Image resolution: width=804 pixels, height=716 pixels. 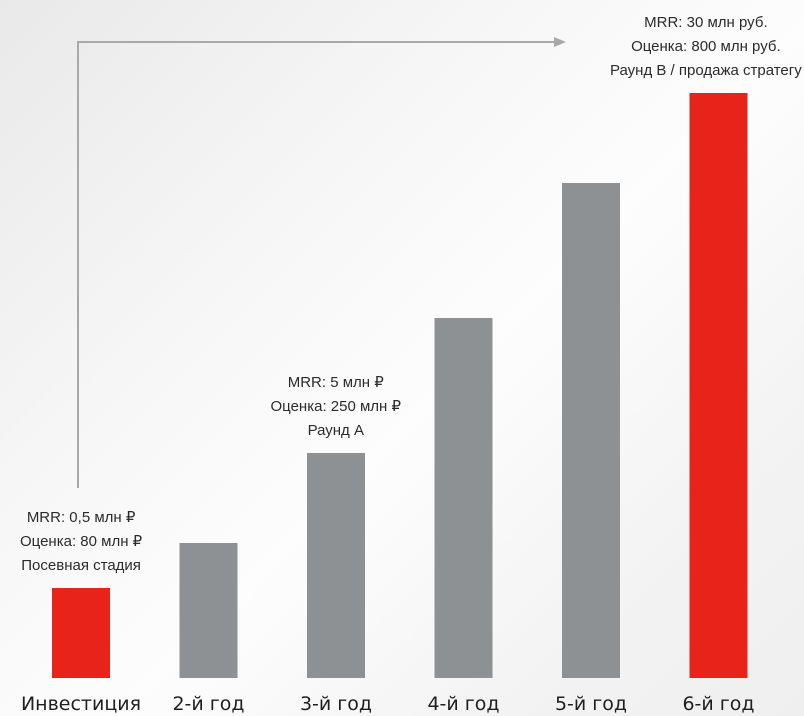 I want to click on annotation-line: Раунд А, so click(x=335, y=430).